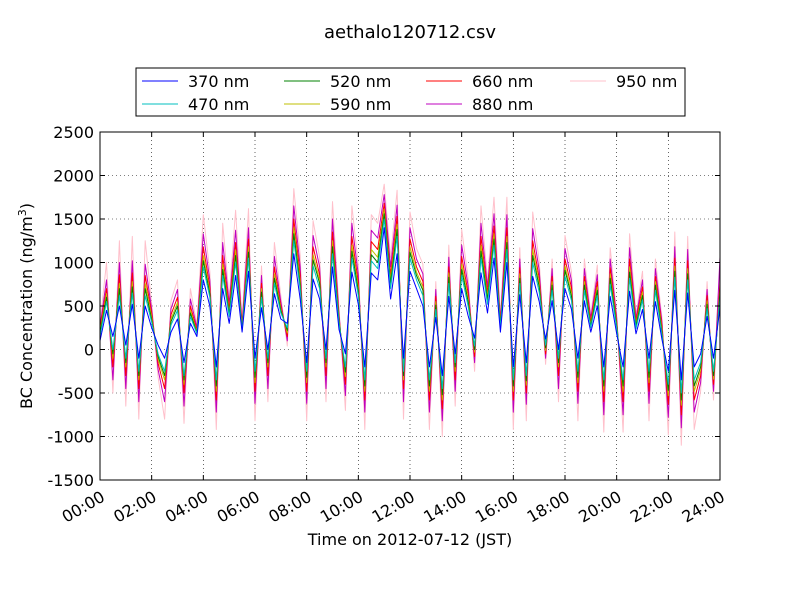 Image resolution: width=800 pixels, height=600 pixels. What do you see at coordinates (78, 306) in the screenshot?
I see `y-tick-label: 500` at bounding box center [78, 306].